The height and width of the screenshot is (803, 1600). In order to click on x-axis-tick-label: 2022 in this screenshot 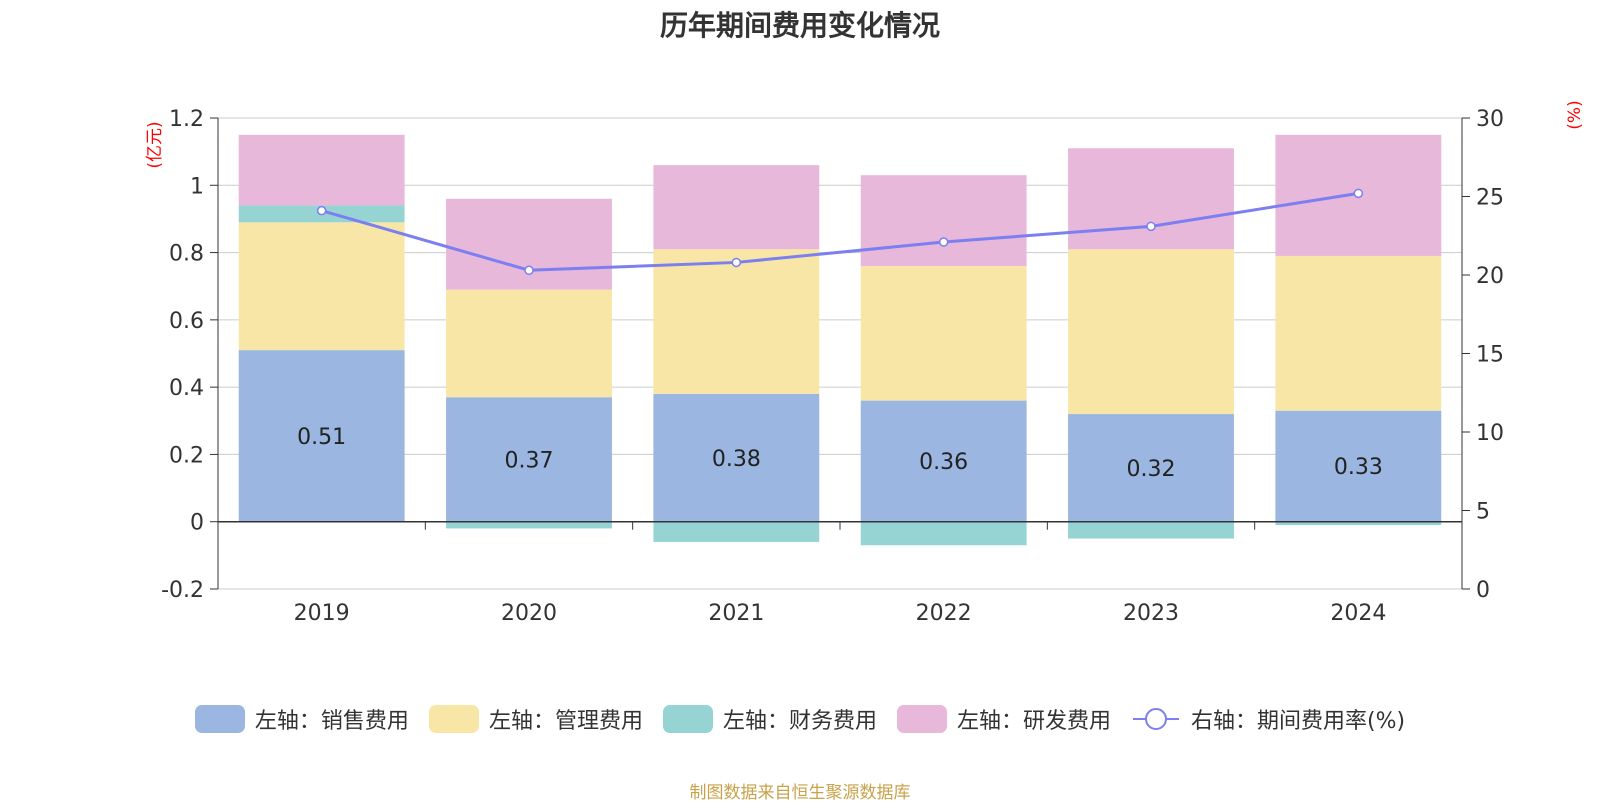, I will do `click(944, 613)`.